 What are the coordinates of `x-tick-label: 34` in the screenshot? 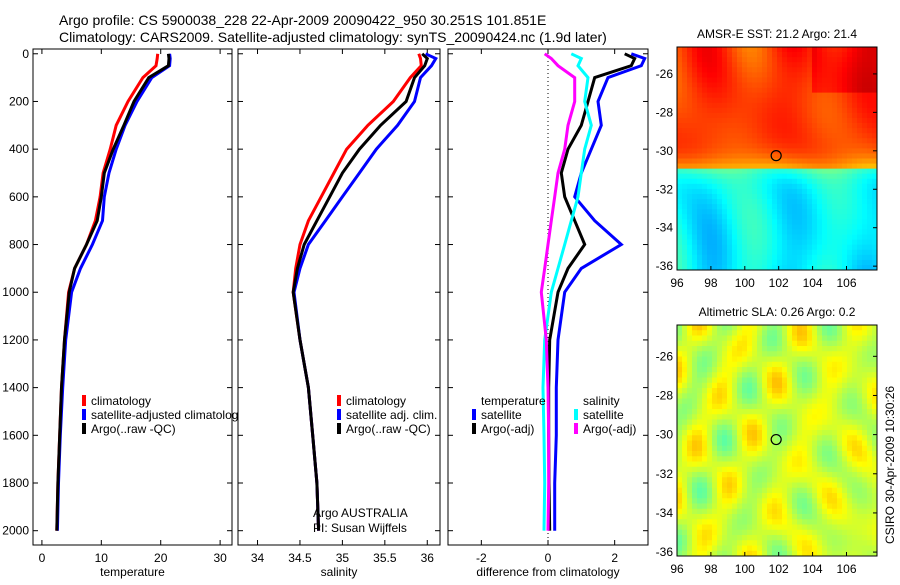 It's located at (258, 558).